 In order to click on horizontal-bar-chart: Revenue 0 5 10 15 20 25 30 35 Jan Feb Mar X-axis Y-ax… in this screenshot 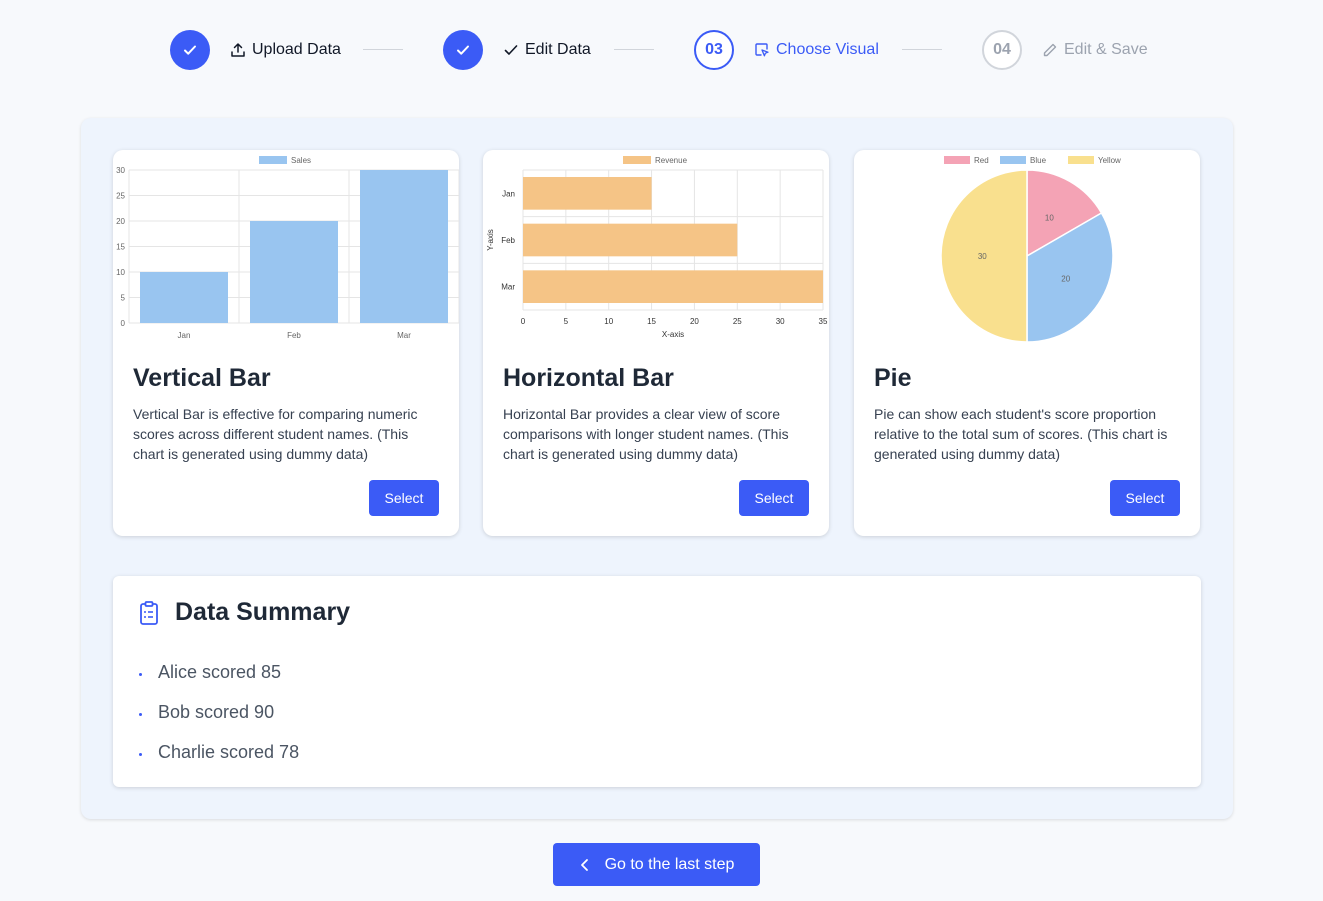, I will do `click(657, 247)`.